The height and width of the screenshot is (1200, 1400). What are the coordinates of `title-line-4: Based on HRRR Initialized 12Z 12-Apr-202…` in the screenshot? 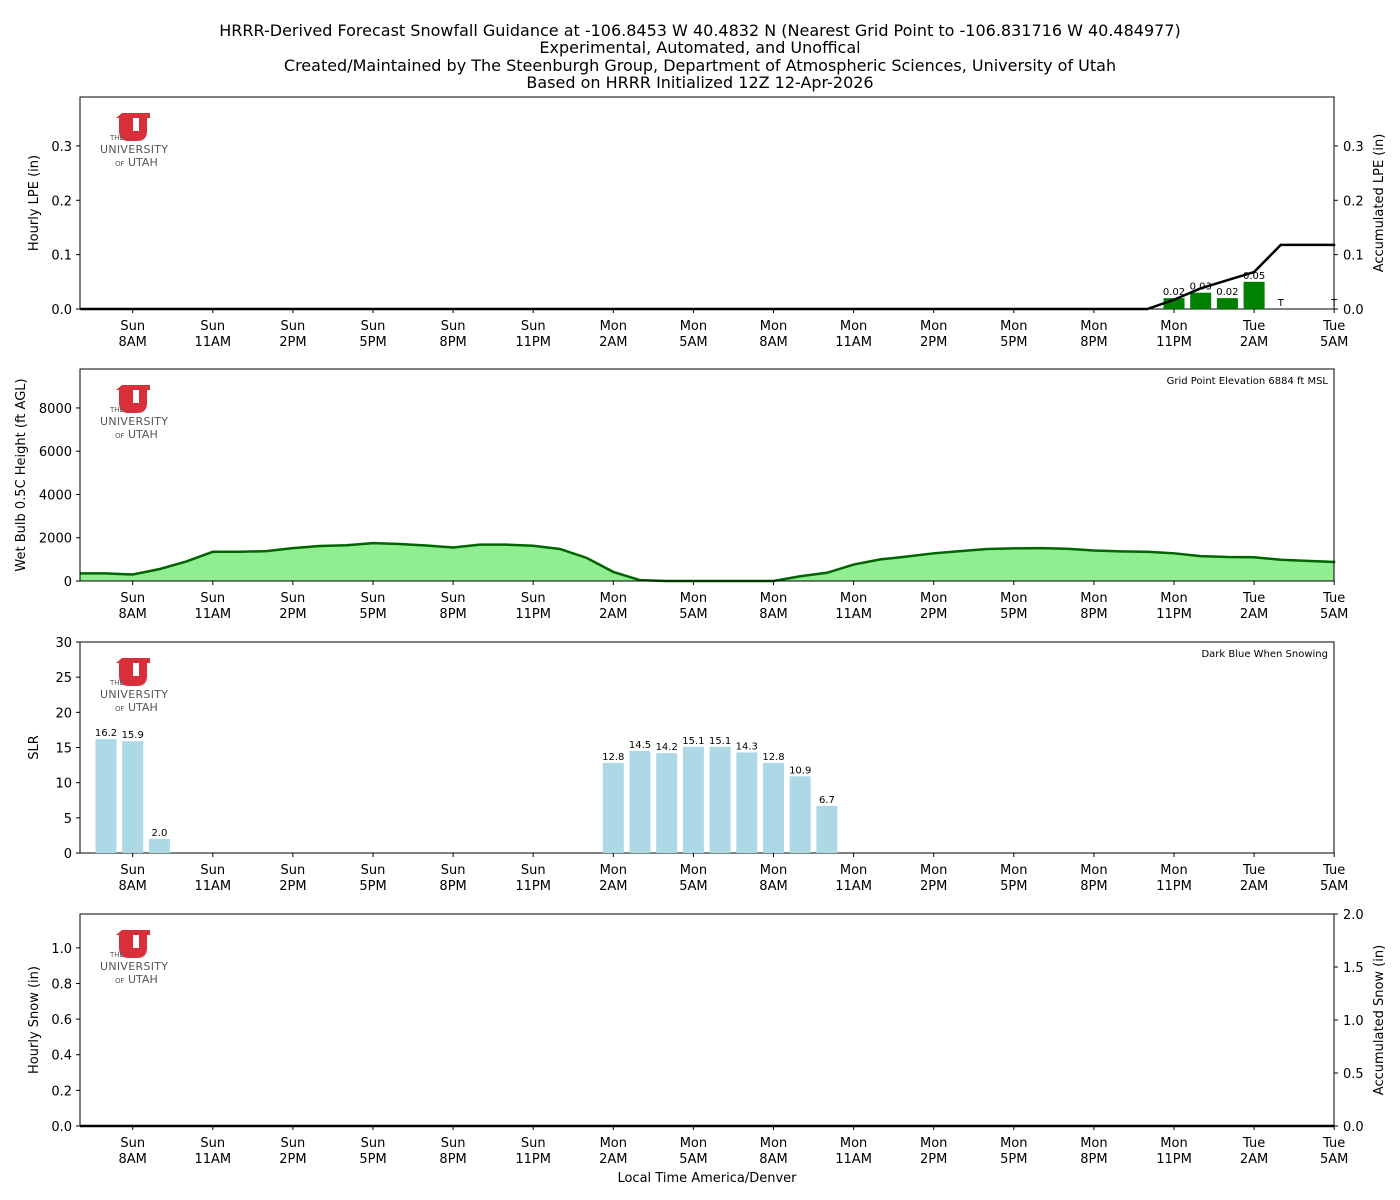 It's located at (700, 82).